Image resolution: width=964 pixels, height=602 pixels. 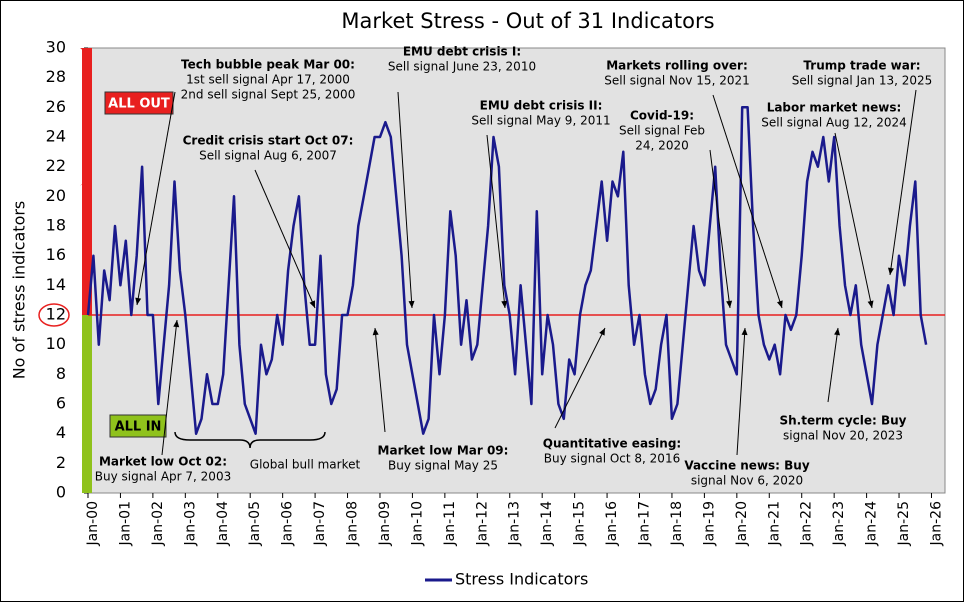 What do you see at coordinates (677, 523) in the screenshot?
I see `x-tick-label: Jan-18` at bounding box center [677, 523].